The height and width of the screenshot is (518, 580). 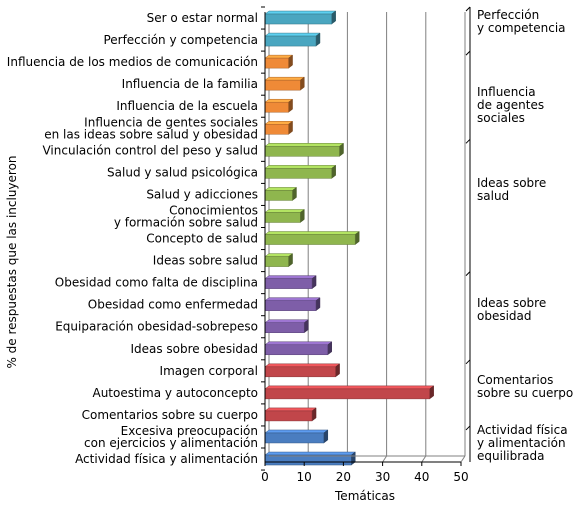 What do you see at coordinates (187, 106) in the screenshot?
I see `category-label: Influencia de la escuela` at bounding box center [187, 106].